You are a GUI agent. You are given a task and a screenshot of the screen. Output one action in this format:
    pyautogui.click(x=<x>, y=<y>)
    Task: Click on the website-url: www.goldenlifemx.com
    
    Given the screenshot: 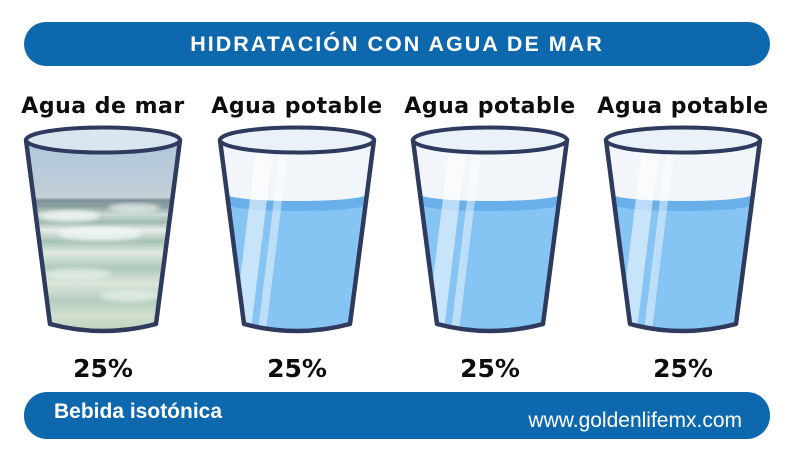 What is the action you would take?
    pyautogui.click(x=635, y=420)
    